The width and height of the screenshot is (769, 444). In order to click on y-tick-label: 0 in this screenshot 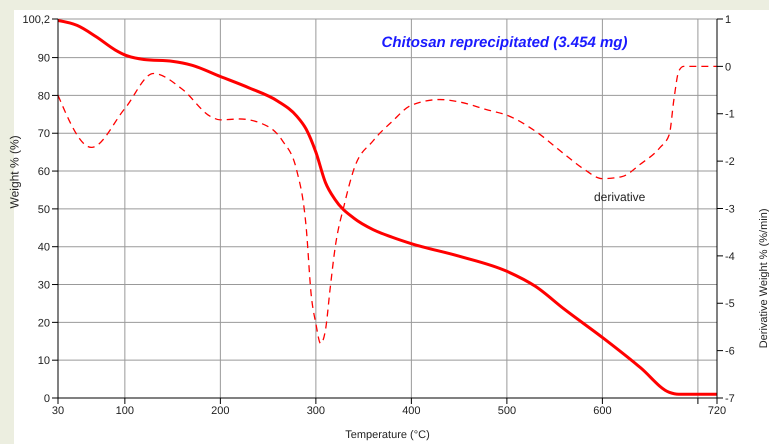, I will do `click(47, 398)`.